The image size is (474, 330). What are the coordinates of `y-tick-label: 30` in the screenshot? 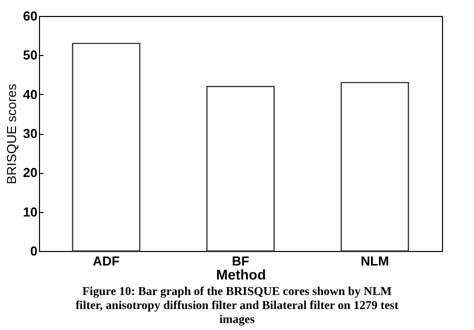 It's located at (30, 133).